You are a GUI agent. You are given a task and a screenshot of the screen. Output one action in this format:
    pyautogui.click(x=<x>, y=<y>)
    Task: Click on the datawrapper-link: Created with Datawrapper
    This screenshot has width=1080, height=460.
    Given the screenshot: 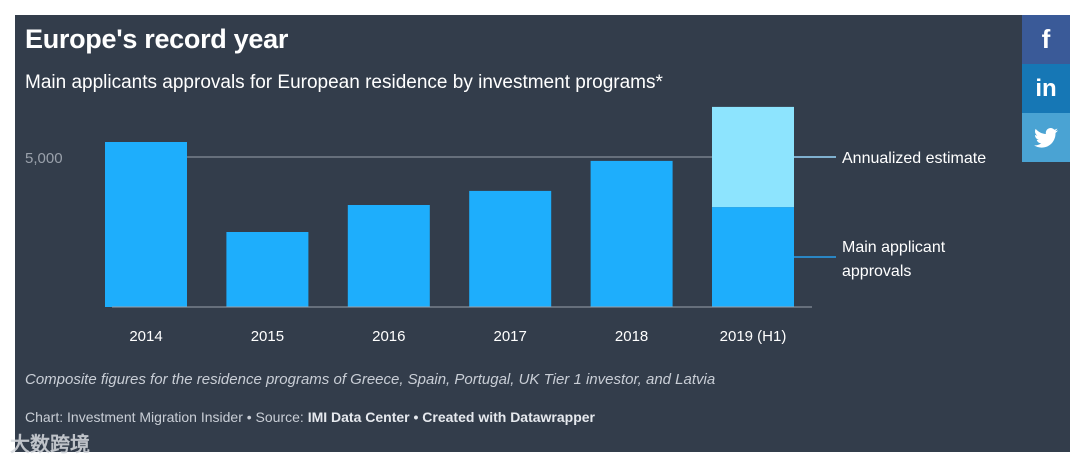 What is the action you would take?
    pyautogui.click(x=509, y=417)
    